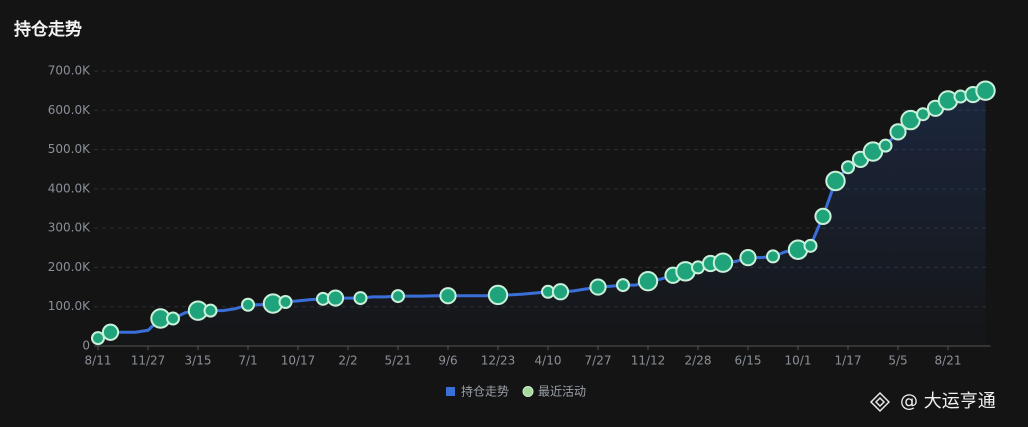 The width and height of the screenshot is (1028, 427). What do you see at coordinates (148, 361) in the screenshot?
I see `x-tick-label: 11/27` at bounding box center [148, 361].